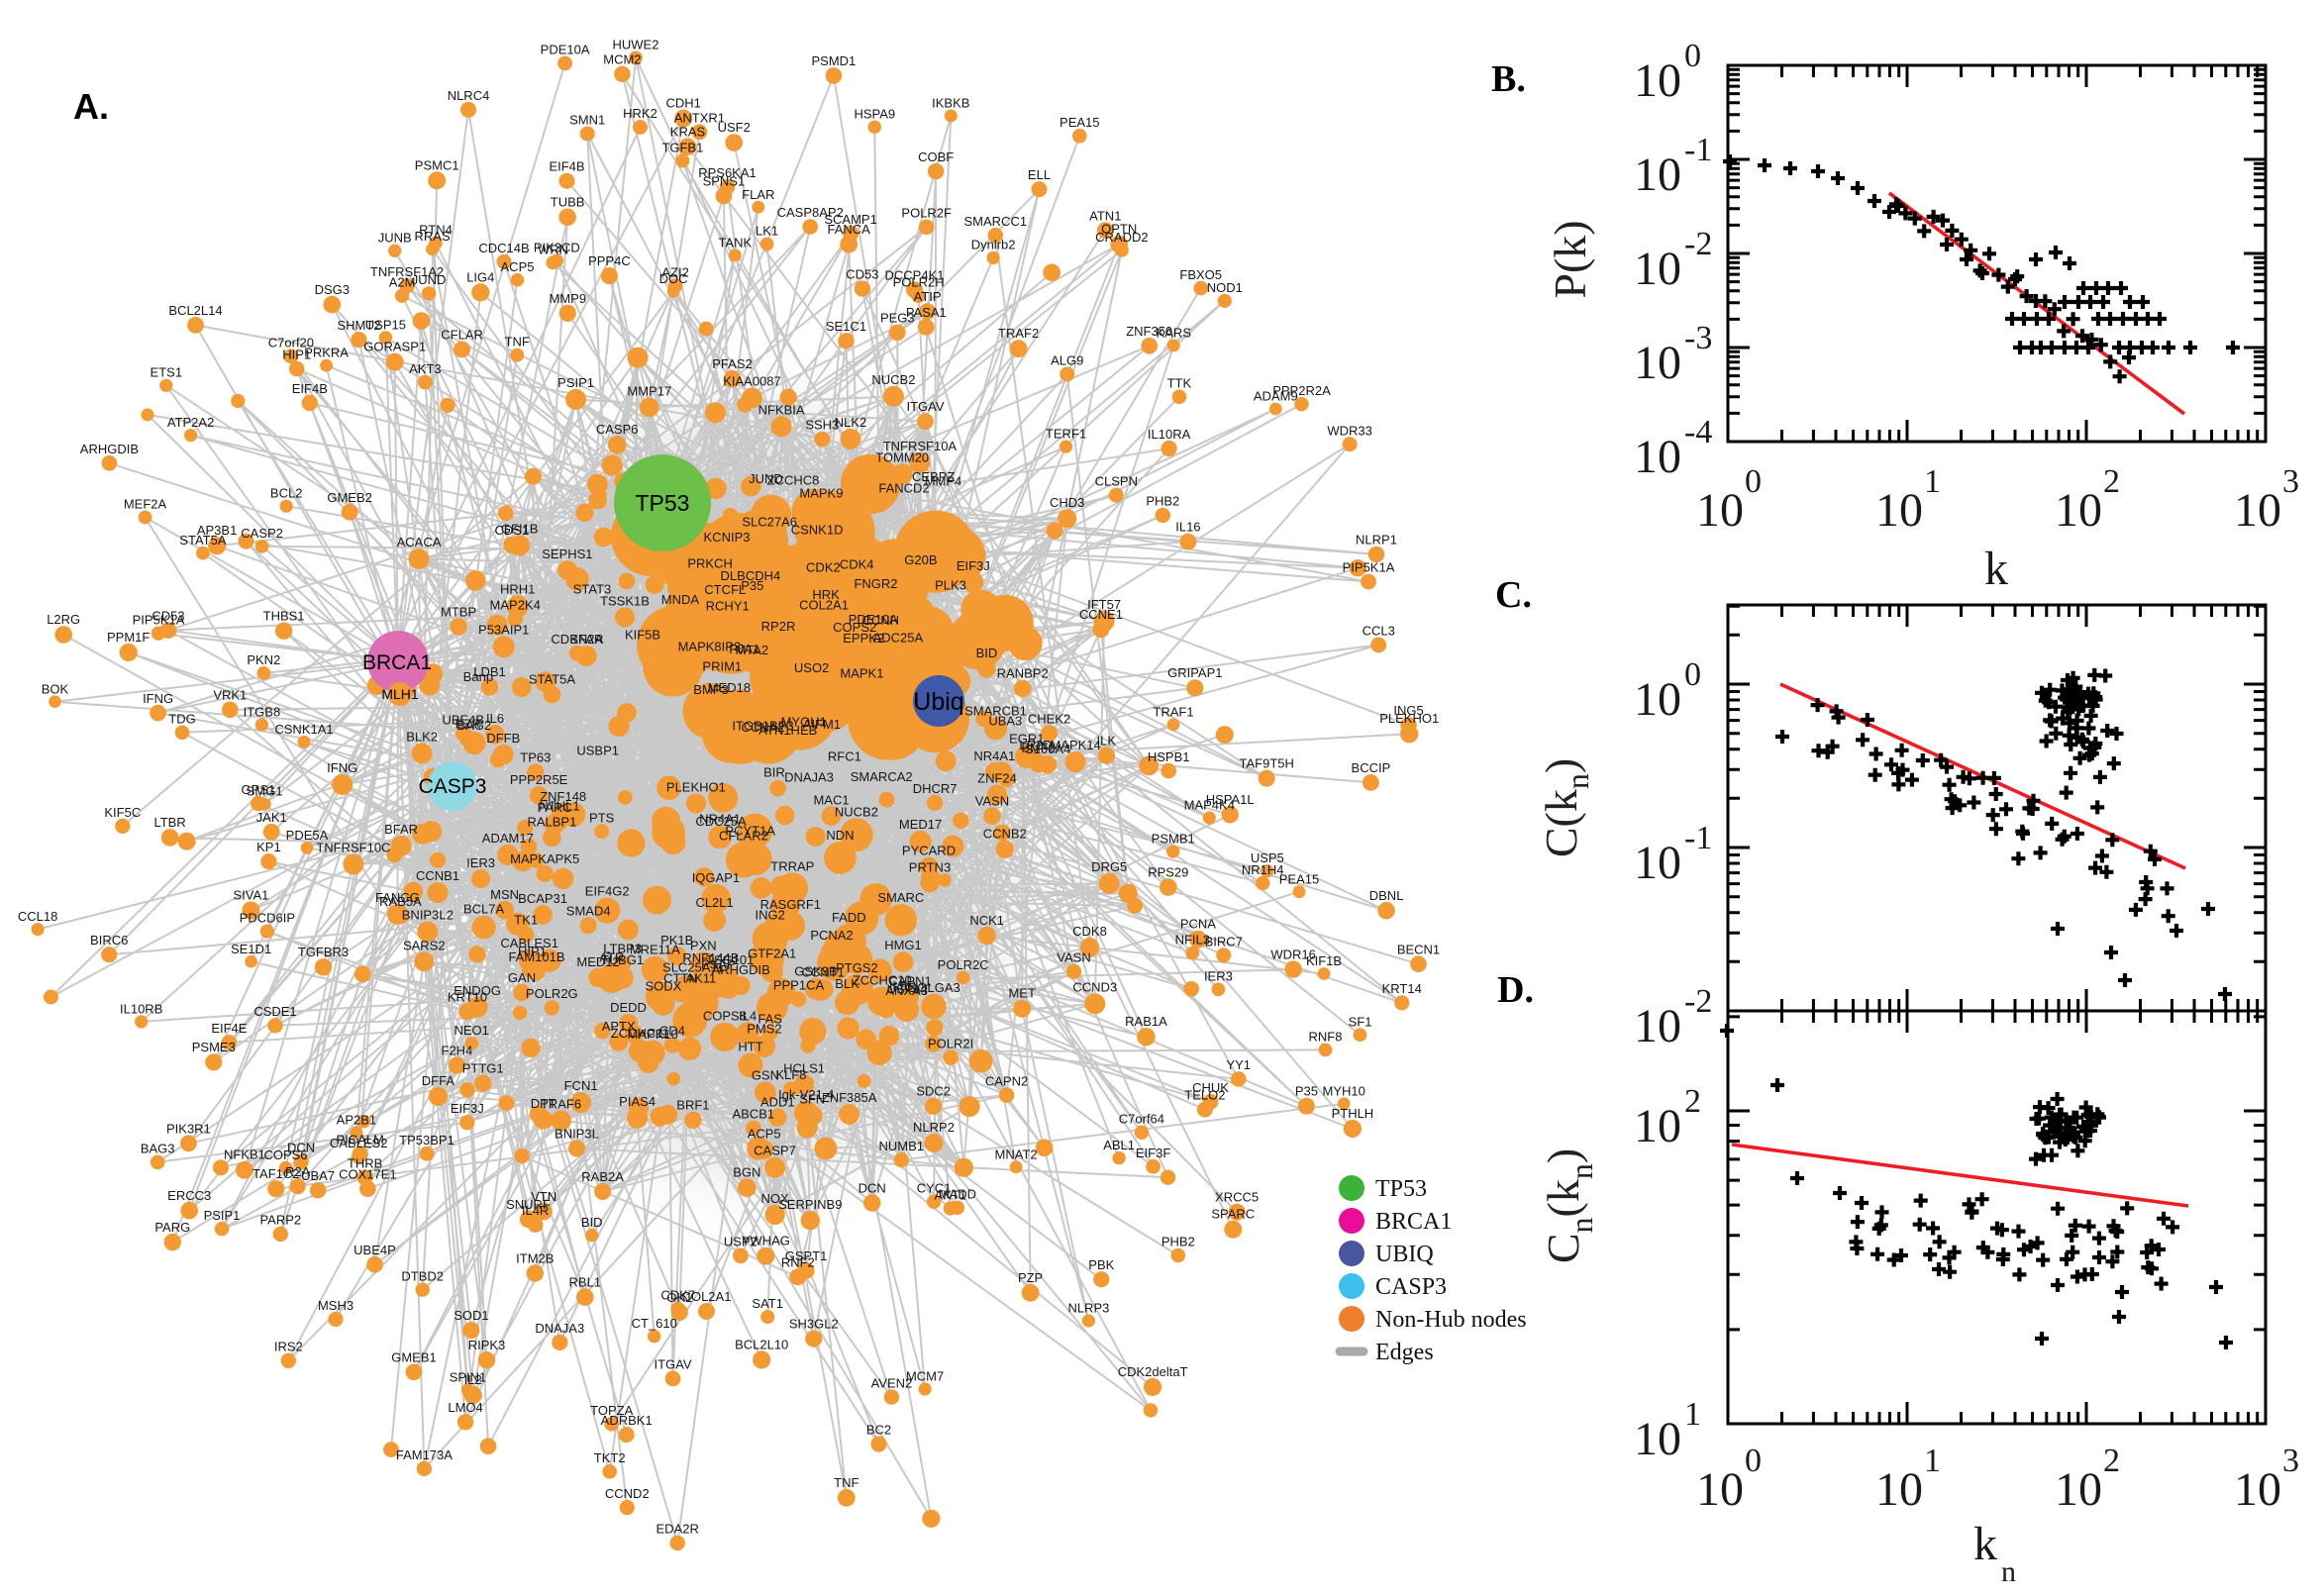  Describe the element at coordinates (1101, 1264) in the screenshot. I see `svg-text: PBK` at that location.